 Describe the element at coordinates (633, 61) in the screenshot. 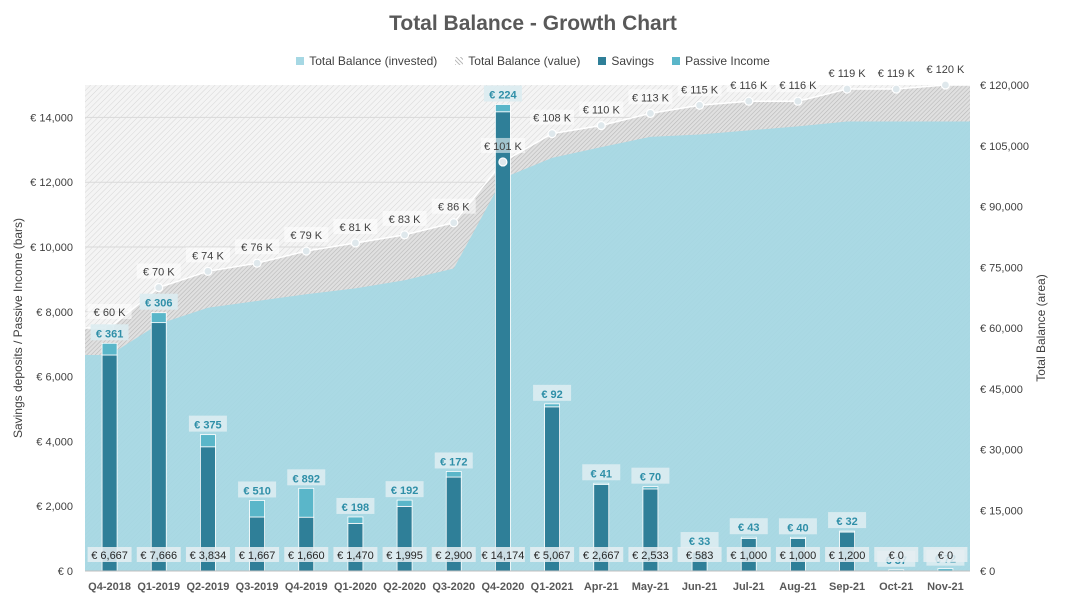

I see `legend-label-savings: Savings` at that location.